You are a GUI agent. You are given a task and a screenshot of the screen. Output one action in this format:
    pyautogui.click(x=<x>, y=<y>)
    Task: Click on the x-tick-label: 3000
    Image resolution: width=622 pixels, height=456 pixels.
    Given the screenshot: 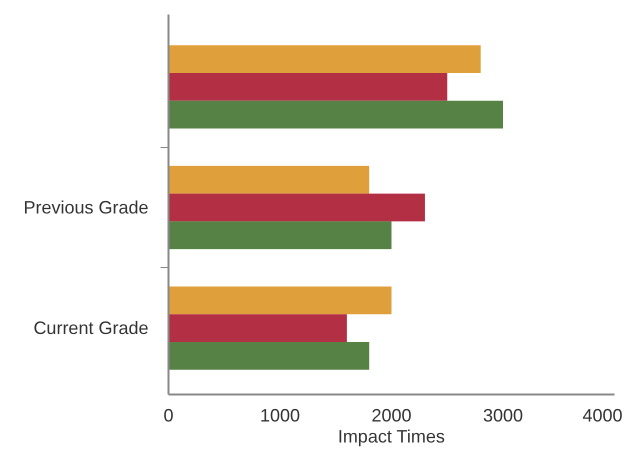 What is the action you would take?
    pyautogui.click(x=503, y=416)
    